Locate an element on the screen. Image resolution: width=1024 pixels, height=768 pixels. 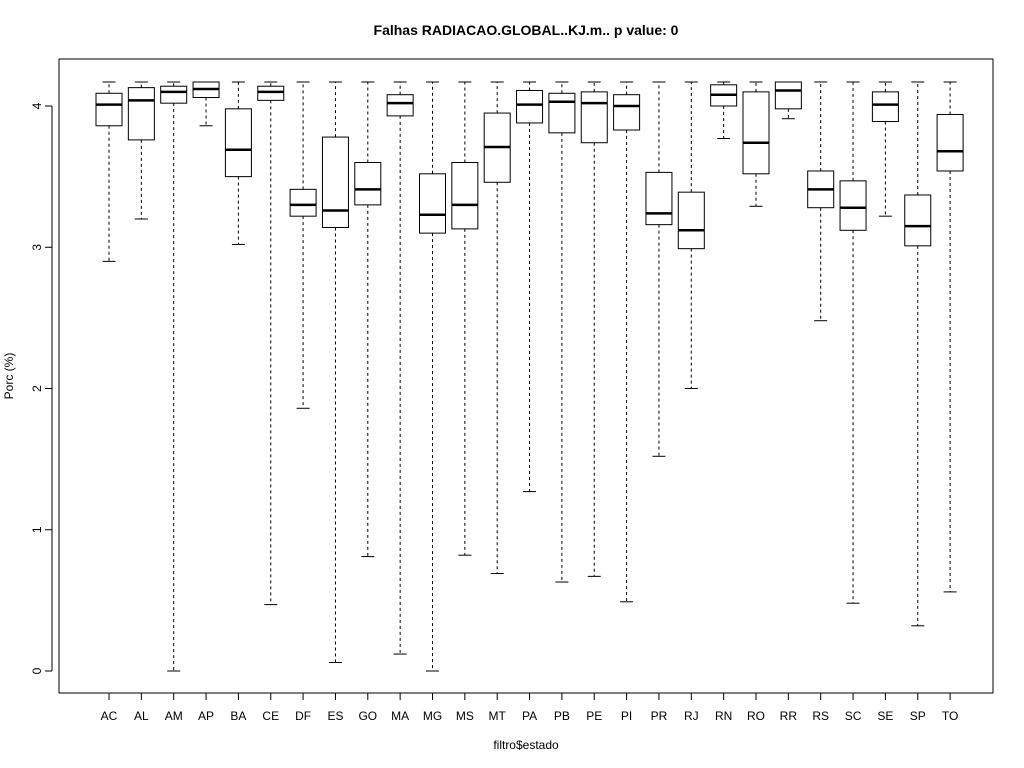
box-PE is located at coordinates (594, 329).